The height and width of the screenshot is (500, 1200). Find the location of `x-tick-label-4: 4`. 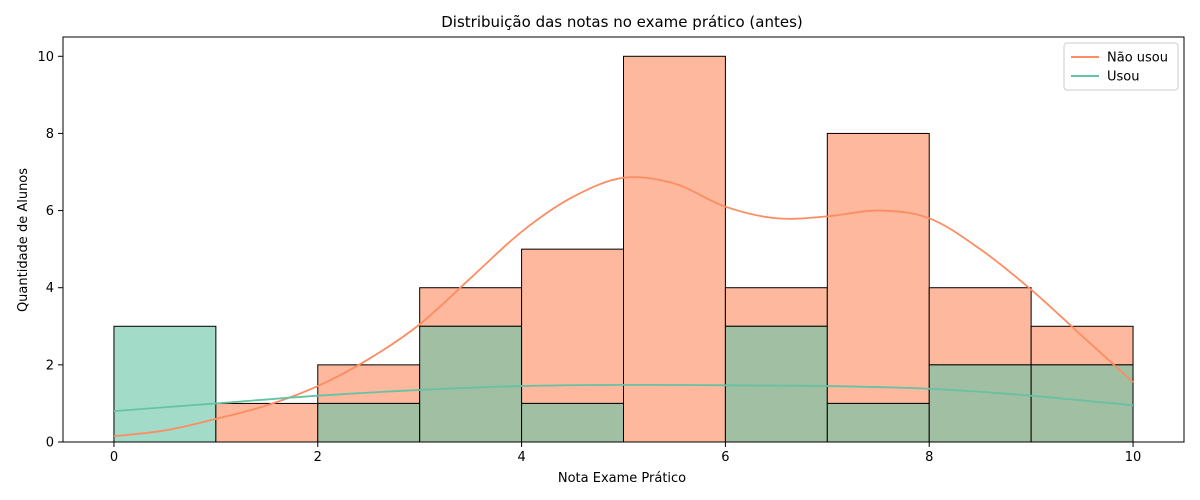

x-tick-label-4: 4 is located at coordinates (521, 457).